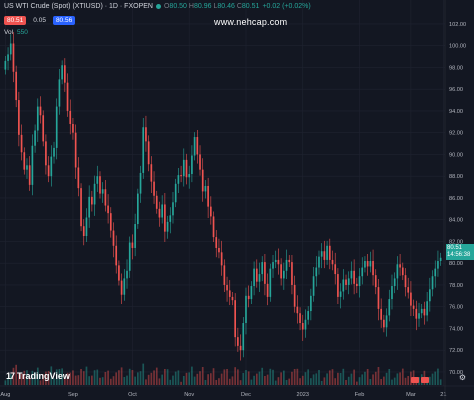  I want to click on y-tick-label: 78.00, so click(456, 286).